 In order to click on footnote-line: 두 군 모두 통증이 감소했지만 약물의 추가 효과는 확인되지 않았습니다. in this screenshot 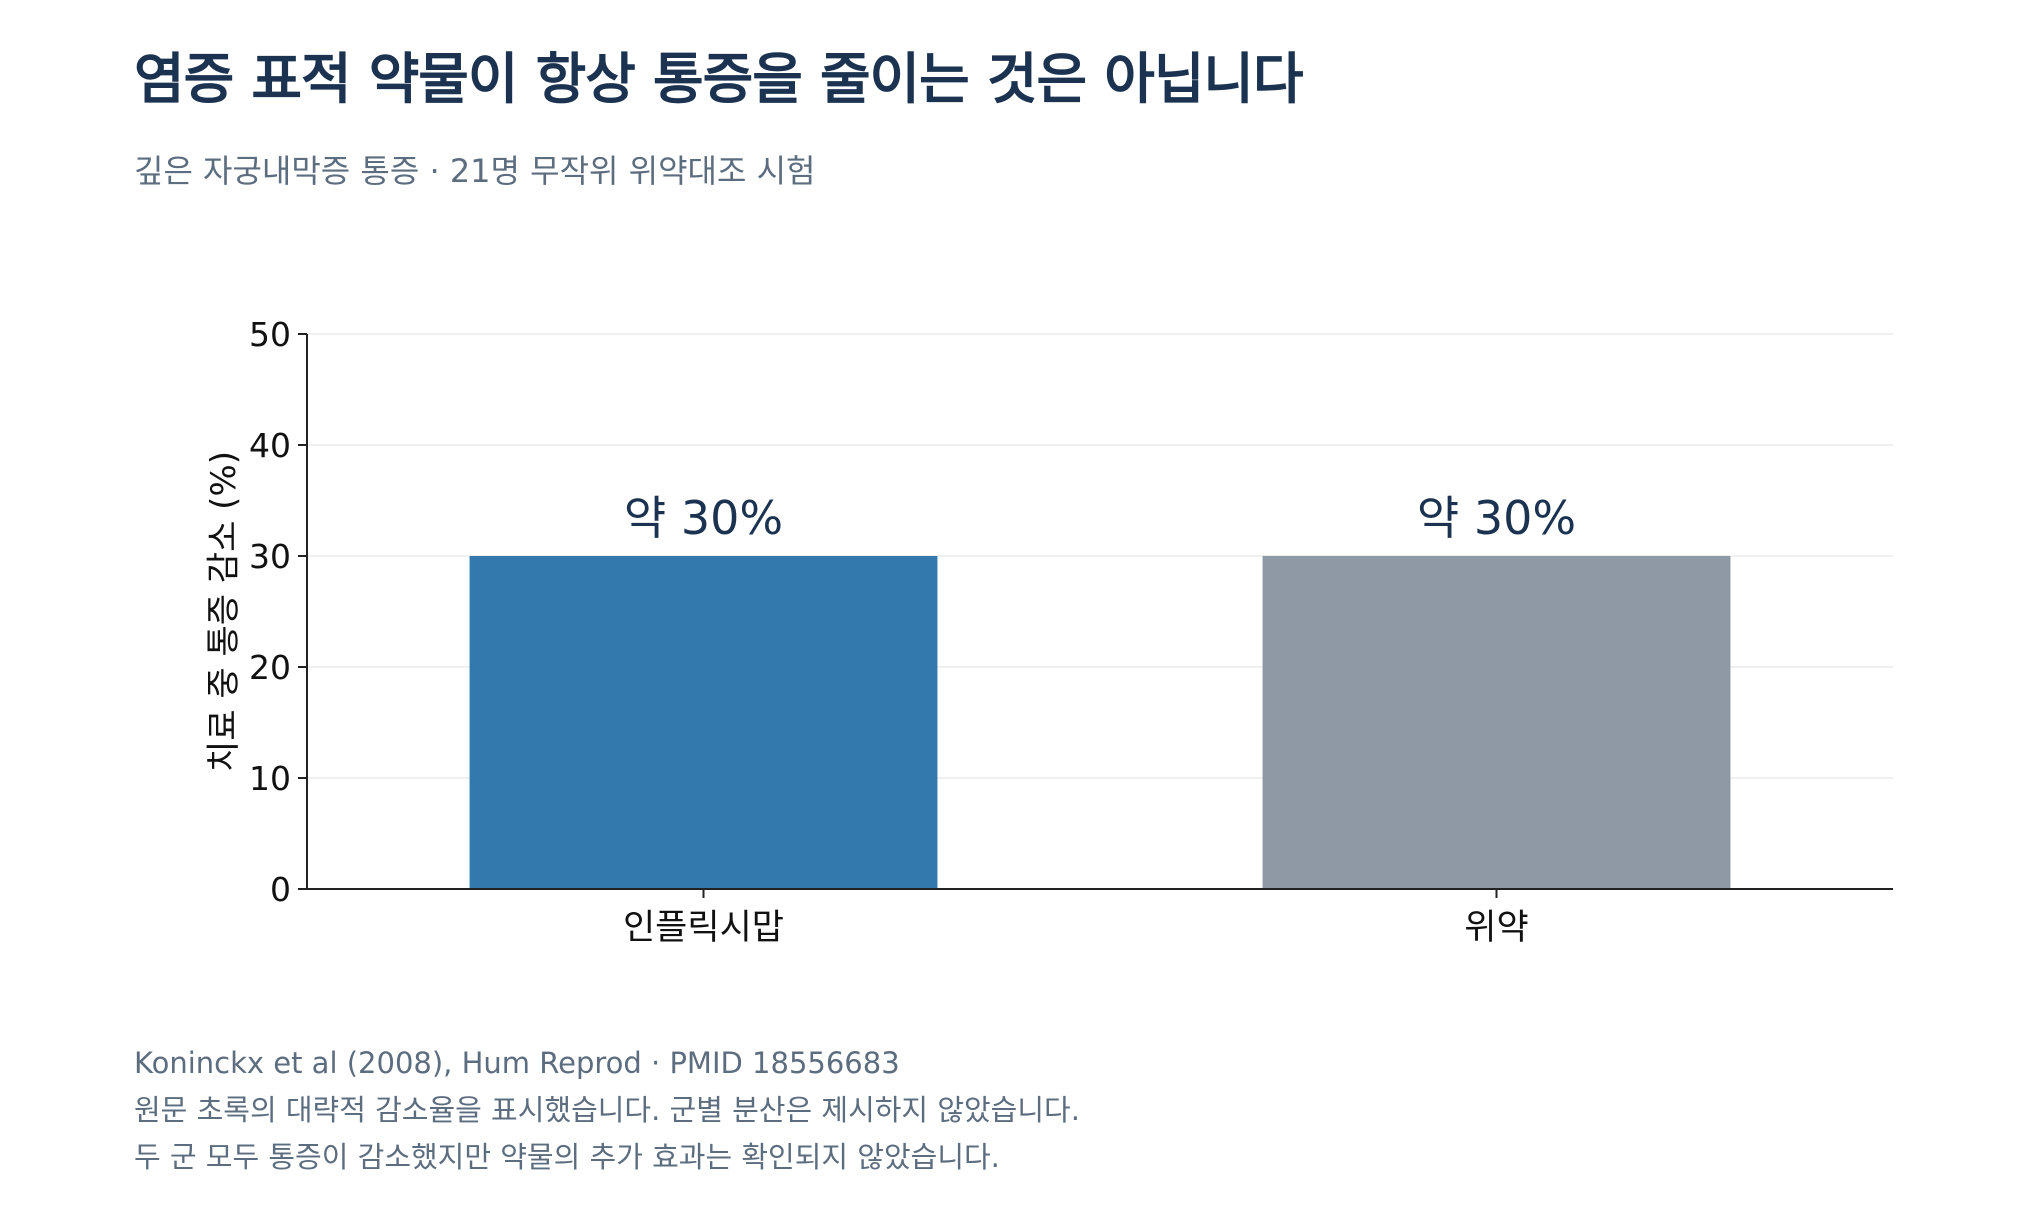, I will do `click(567, 1157)`.